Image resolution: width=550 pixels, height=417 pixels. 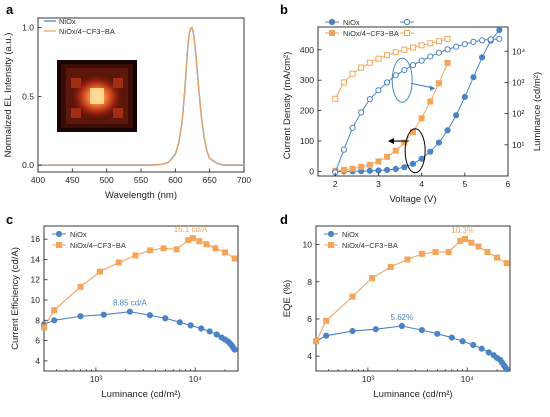 What do you see at coordinates (141, 96) in the screenshot?
I see `series-a-cf3-line` at bounding box center [141, 96].